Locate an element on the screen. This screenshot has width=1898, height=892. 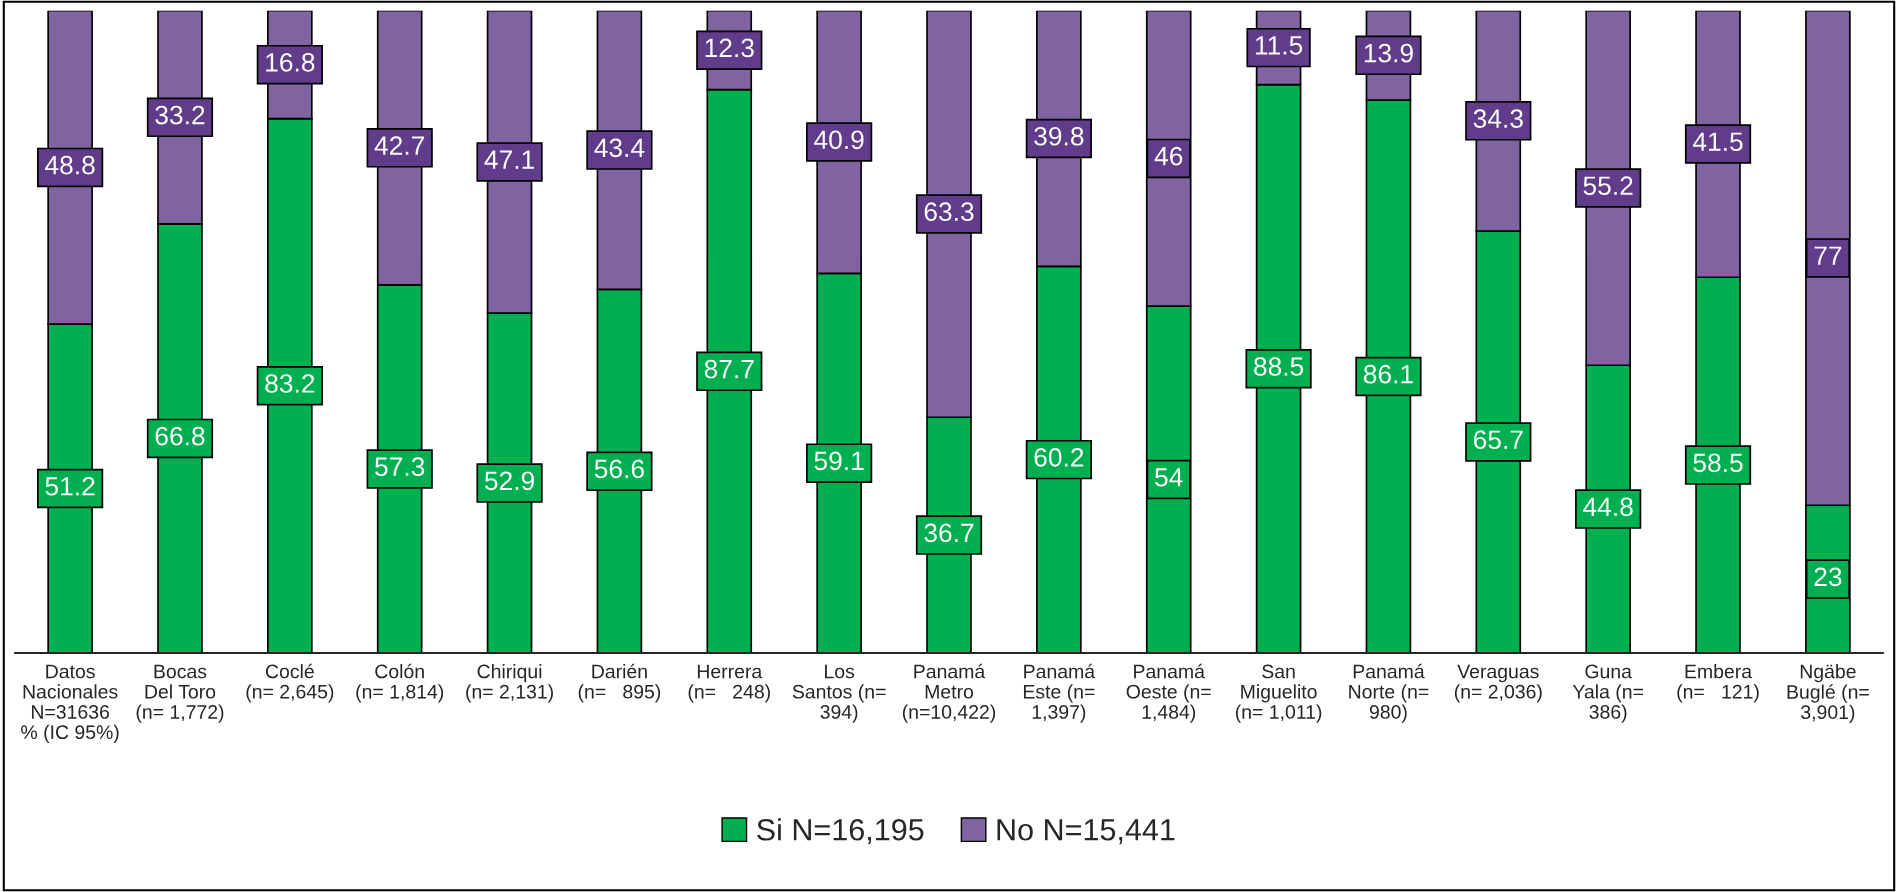
data-label: 51.2 is located at coordinates (70, 486).